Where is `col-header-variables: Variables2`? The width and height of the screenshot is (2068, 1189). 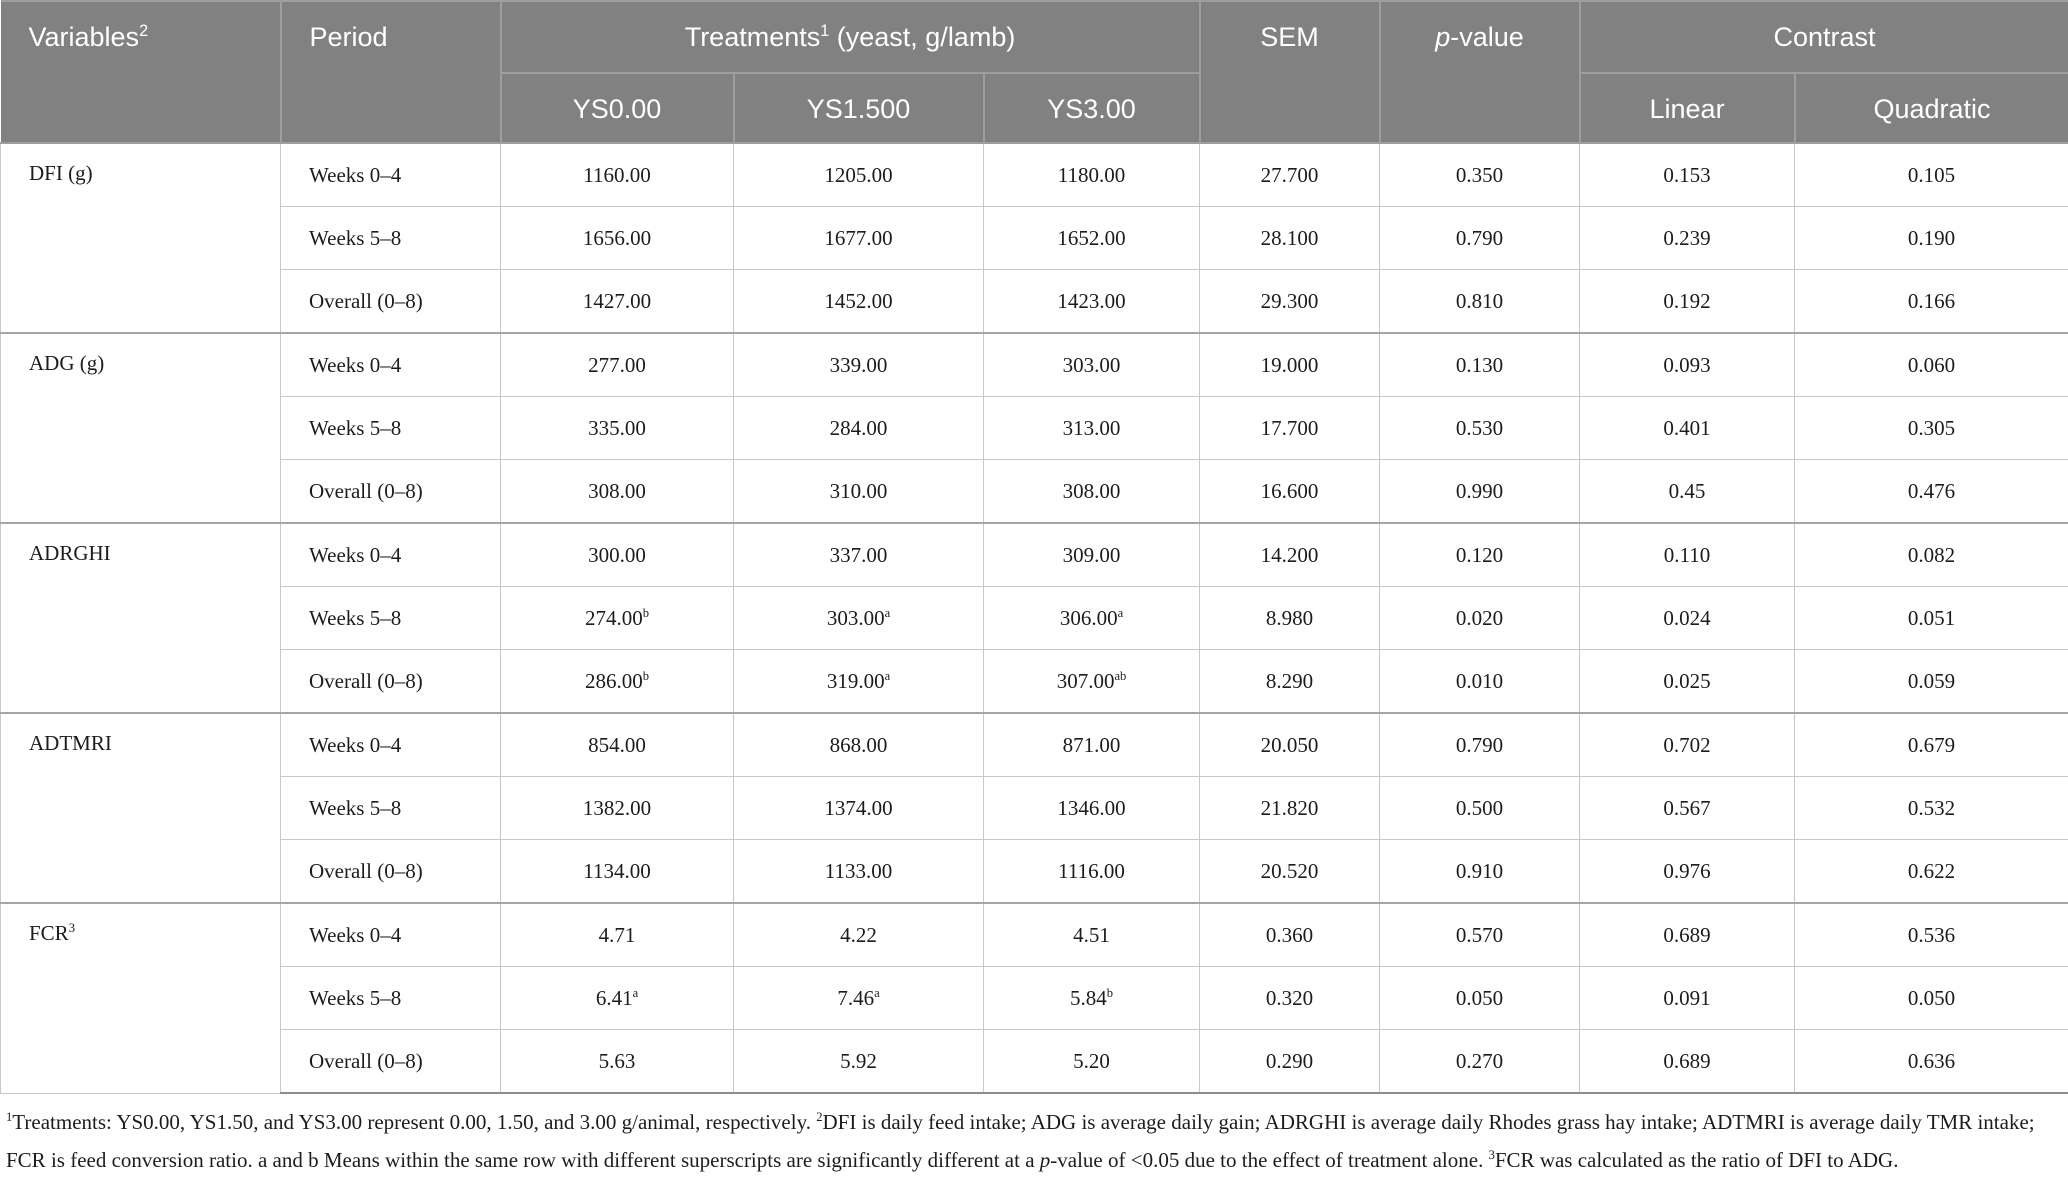
col-header-variables: Variables2 is located at coordinates (141, 72).